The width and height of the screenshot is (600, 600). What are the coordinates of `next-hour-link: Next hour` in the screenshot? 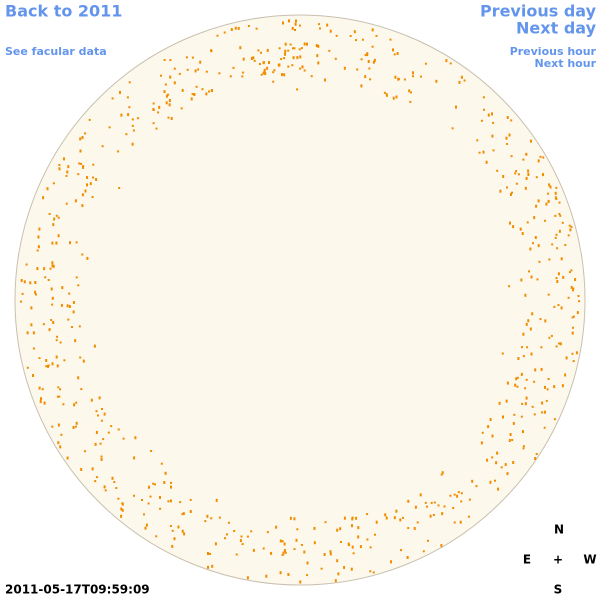 It's located at (566, 63).